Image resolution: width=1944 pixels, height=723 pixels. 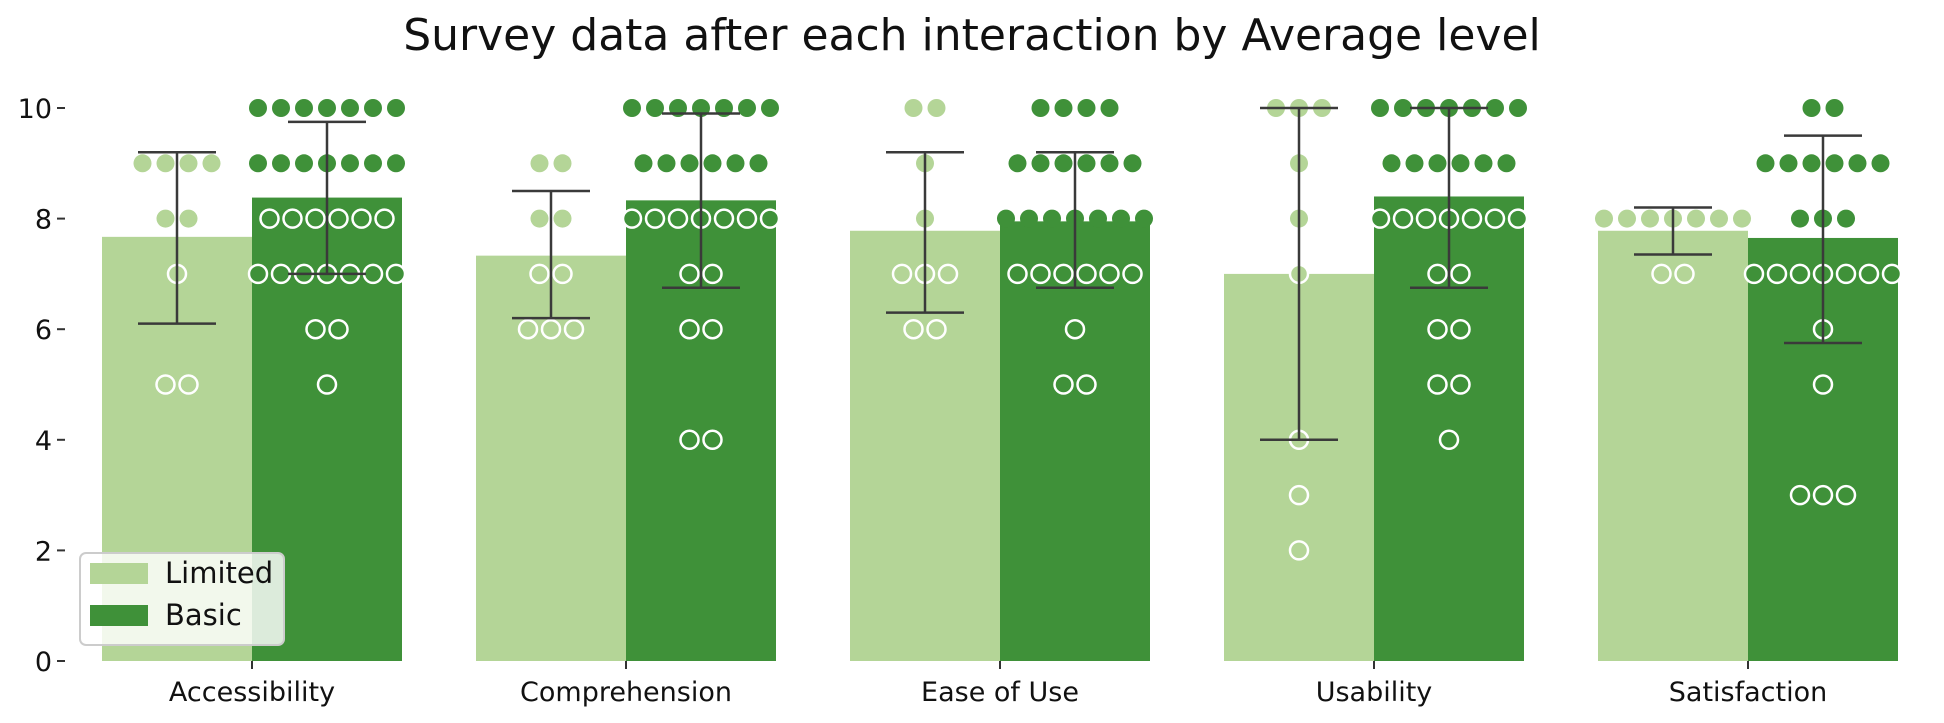 I want to click on x-tick-label: Satisfaction, so click(x=1748, y=692).